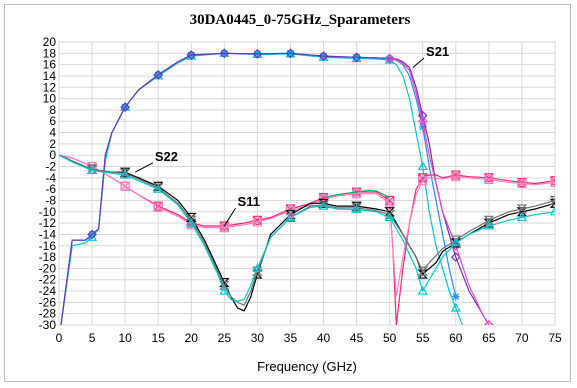 The height and width of the screenshot is (388, 577). What do you see at coordinates (50, 42) in the screenshot?
I see `y-tick-label: 20` at bounding box center [50, 42].